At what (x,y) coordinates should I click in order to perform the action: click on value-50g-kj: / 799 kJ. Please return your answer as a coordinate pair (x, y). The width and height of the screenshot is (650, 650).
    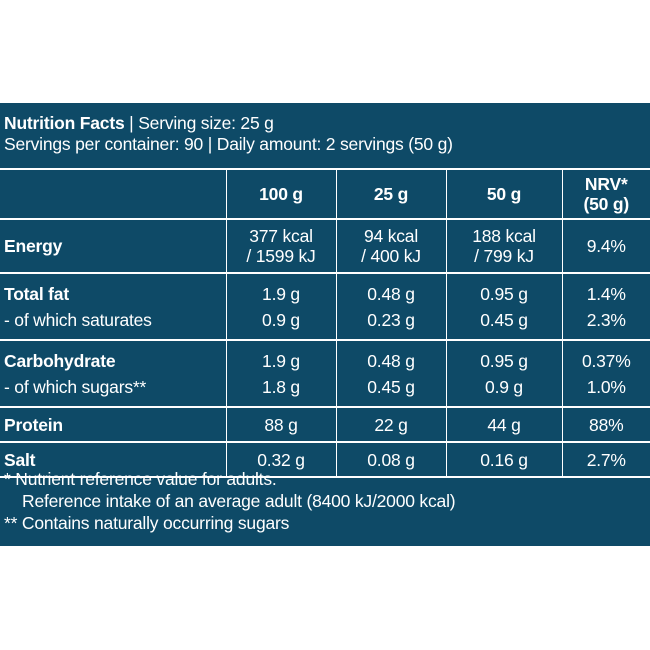
    Looking at the image, I should click on (504, 256).